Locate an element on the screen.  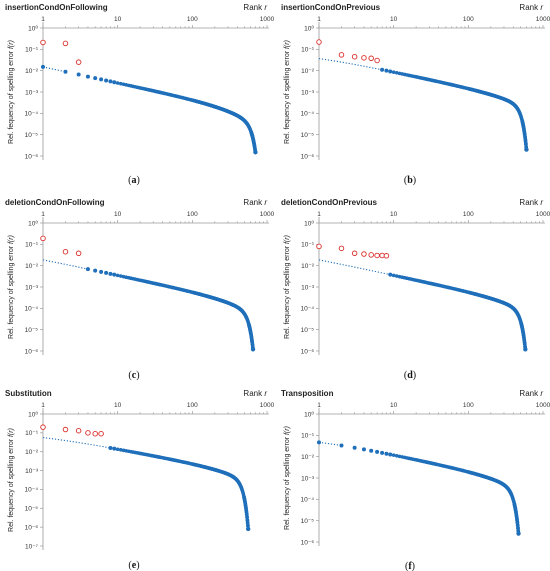
panel-caption: (f) is located at coordinates (410, 566).